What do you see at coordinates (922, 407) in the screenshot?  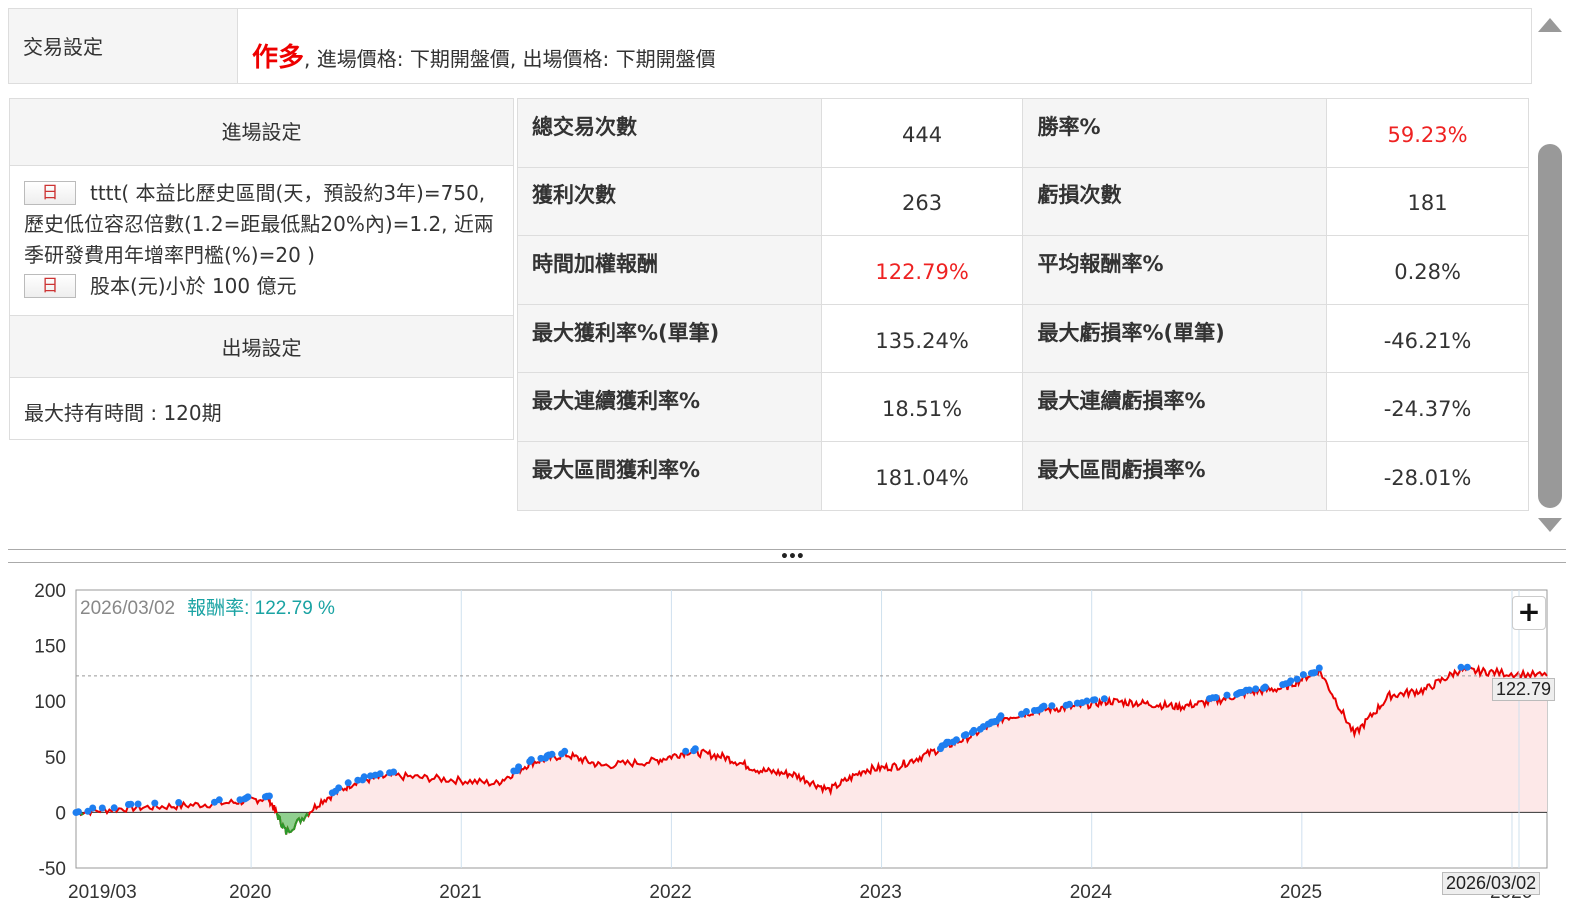 I see `stat-value: 18.51%` at bounding box center [922, 407].